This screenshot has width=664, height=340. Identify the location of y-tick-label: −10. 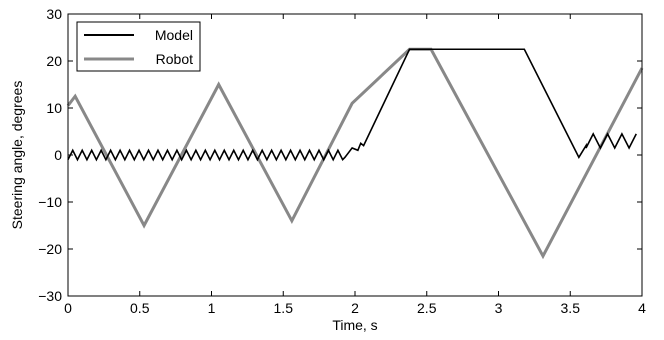
(50, 202).